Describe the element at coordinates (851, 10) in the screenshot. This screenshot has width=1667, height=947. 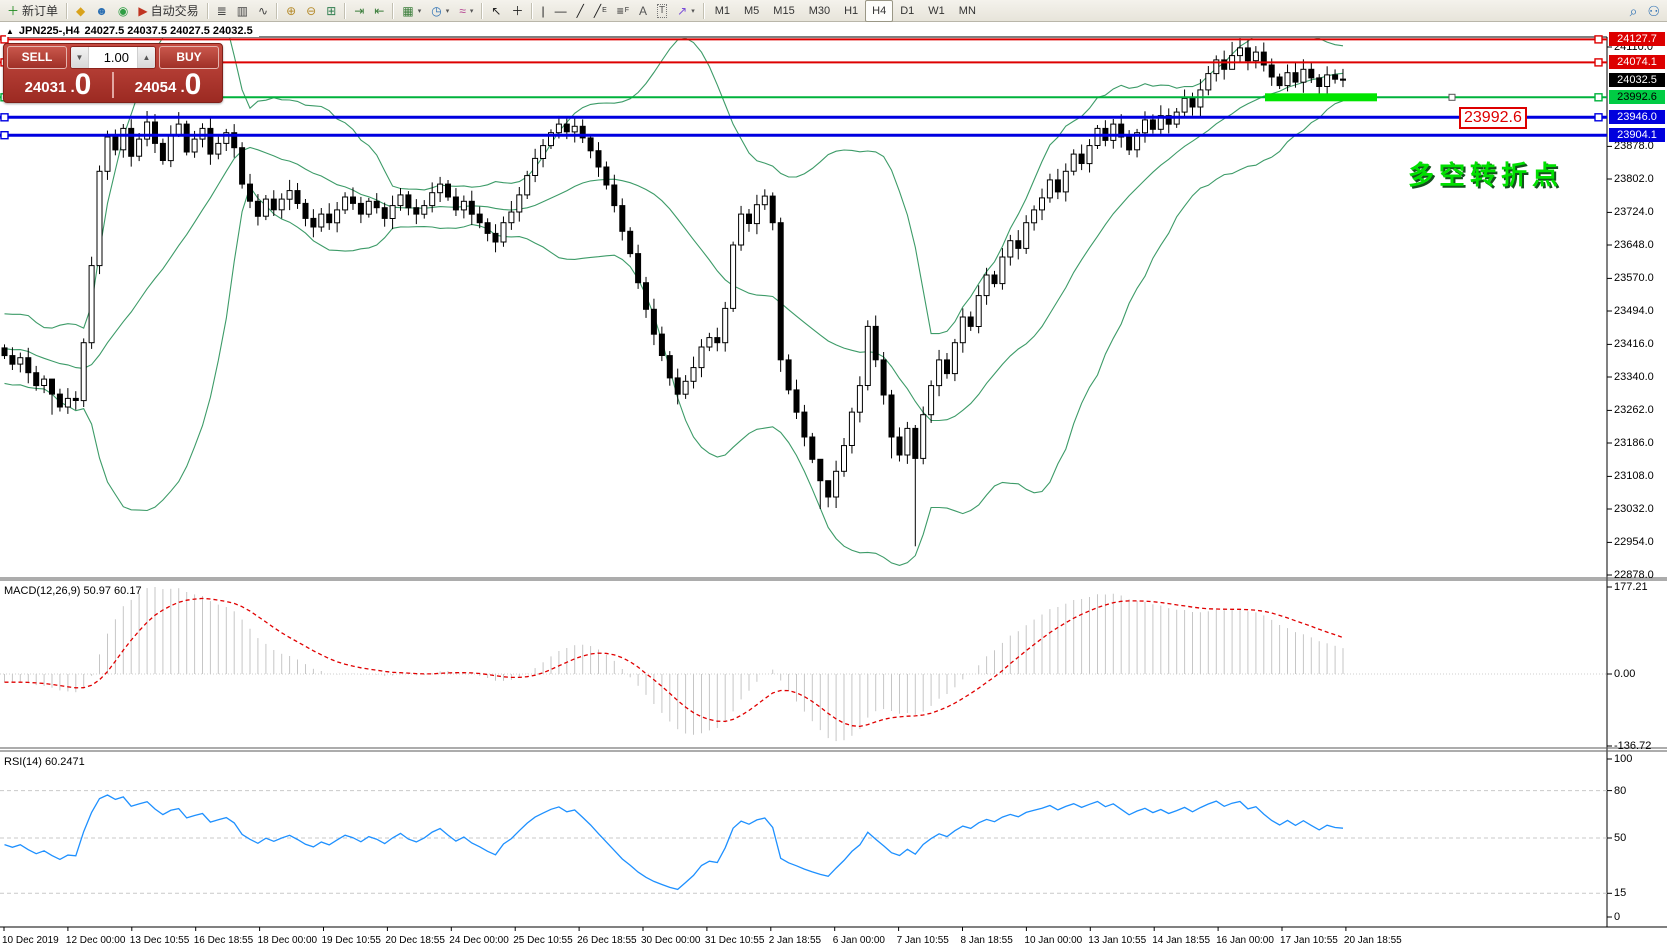
I see `timeframe-h1-button: H1` at that location.